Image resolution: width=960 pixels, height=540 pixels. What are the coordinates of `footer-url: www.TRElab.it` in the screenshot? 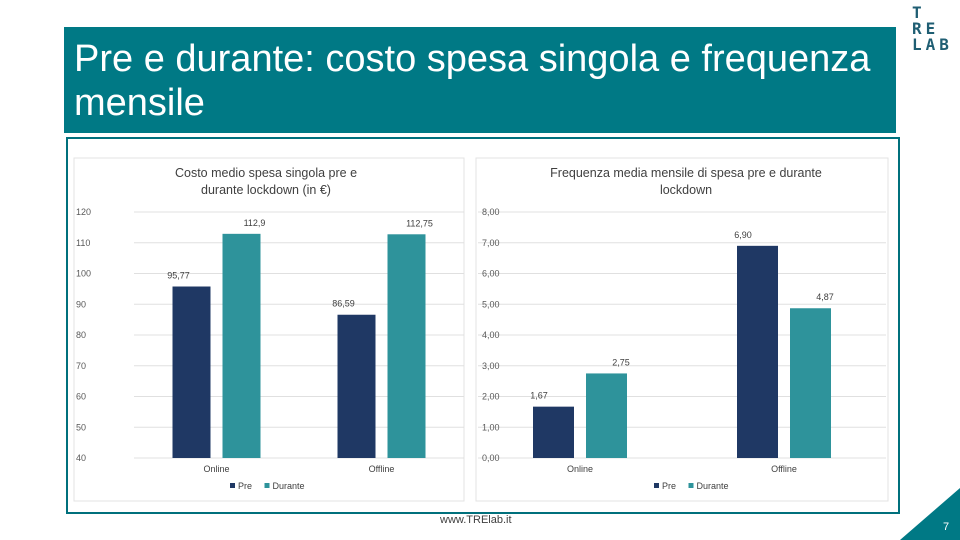 It's located at (476, 520).